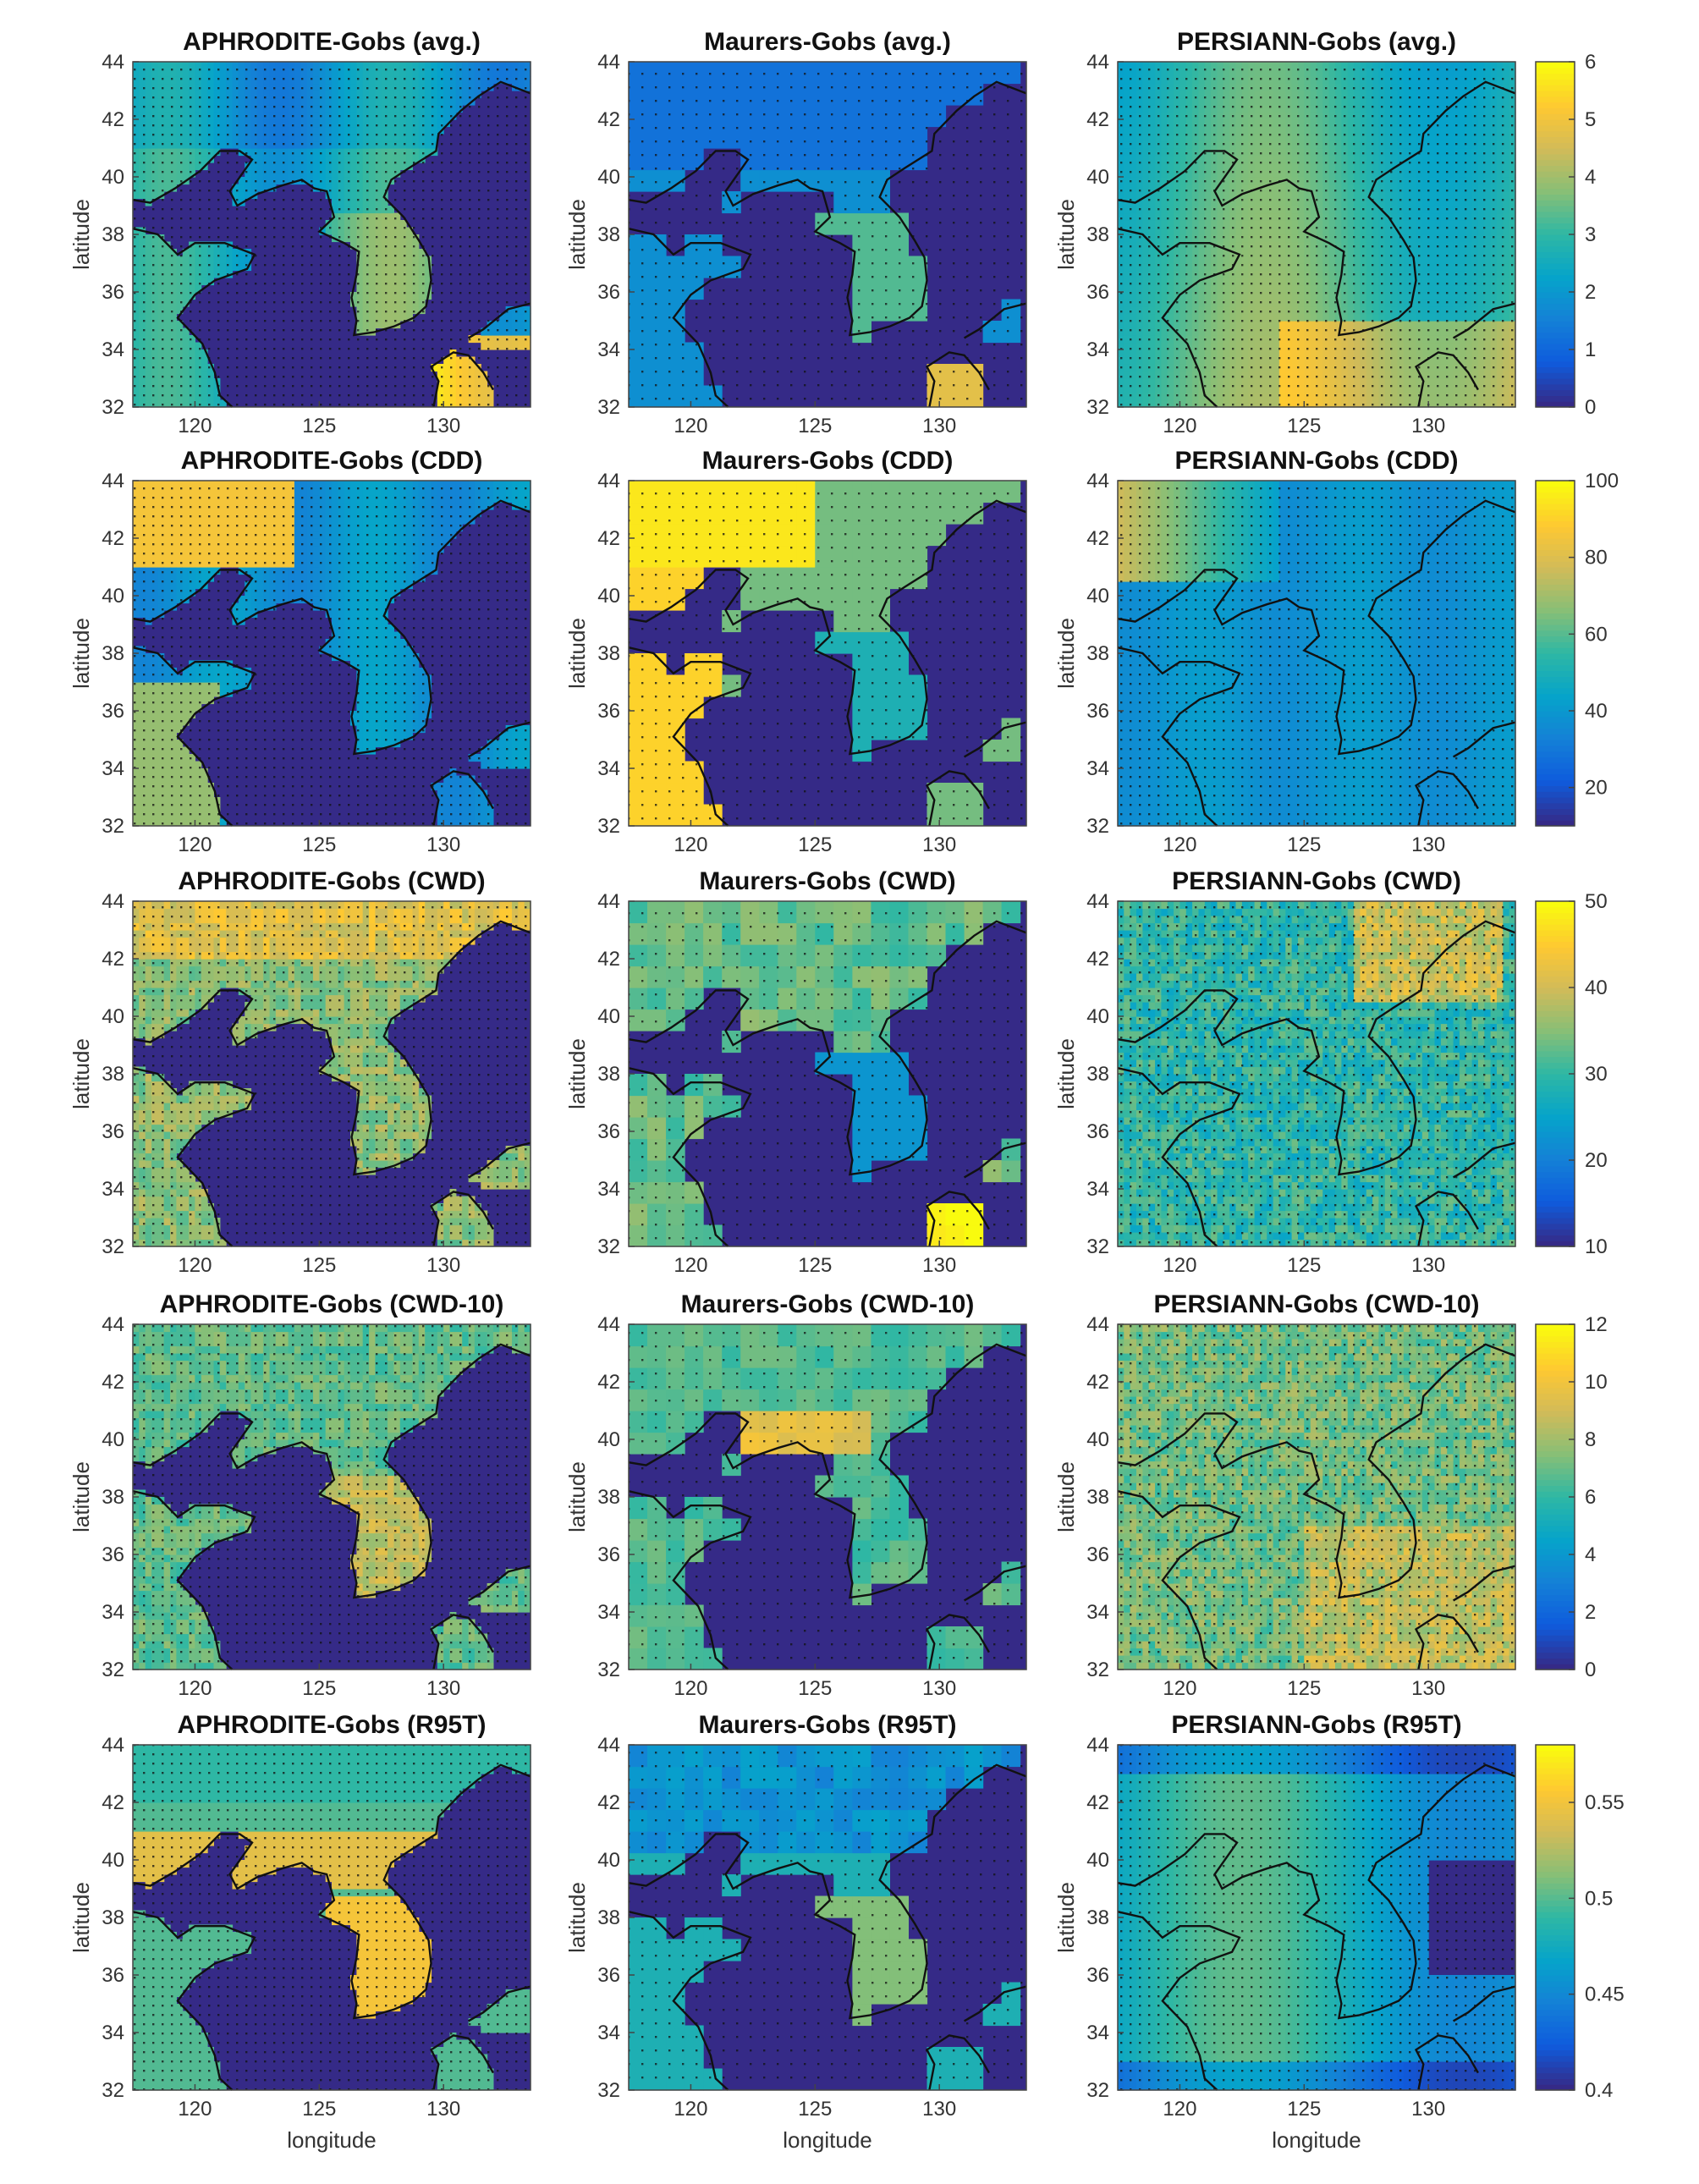 Image resolution: width=1699 pixels, height=2184 pixels. I want to click on colorbar-tick-label: 1, so click(1590, 349).